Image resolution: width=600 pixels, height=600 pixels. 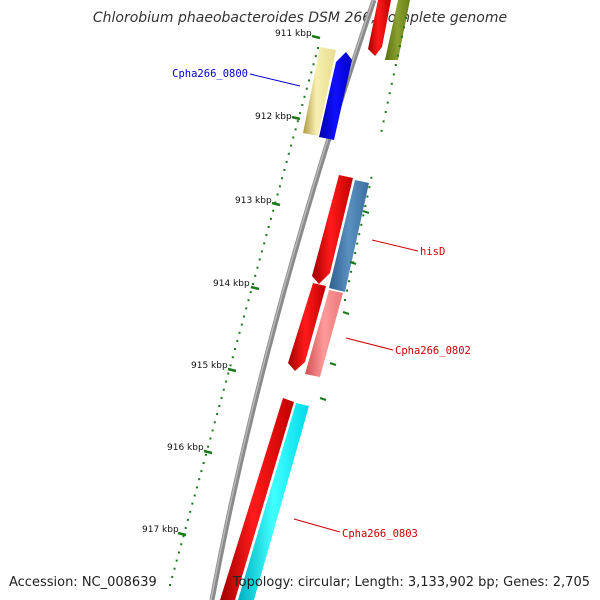 What do you see at coordinates (380, 534) in the screenshot?
I see `gene-label-cpha266-0803: Cpha266_0803` at bounding box center [380, 534].